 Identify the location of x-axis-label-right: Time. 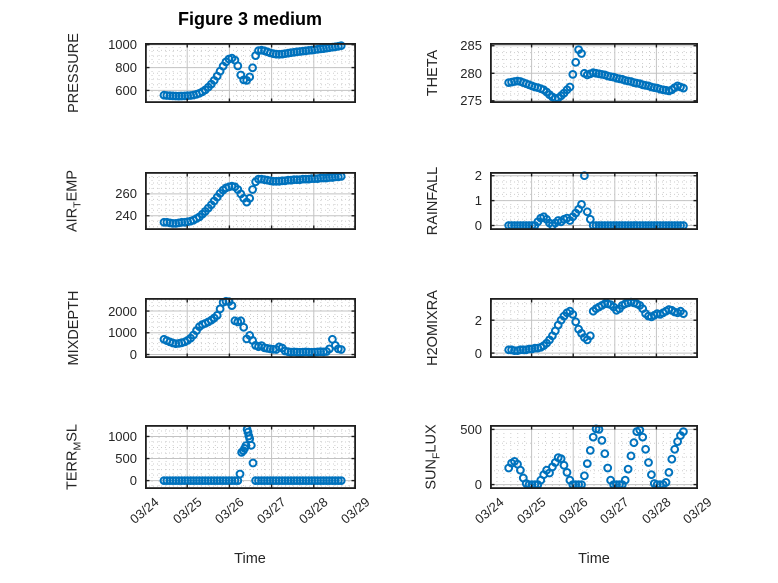
(594, 559).